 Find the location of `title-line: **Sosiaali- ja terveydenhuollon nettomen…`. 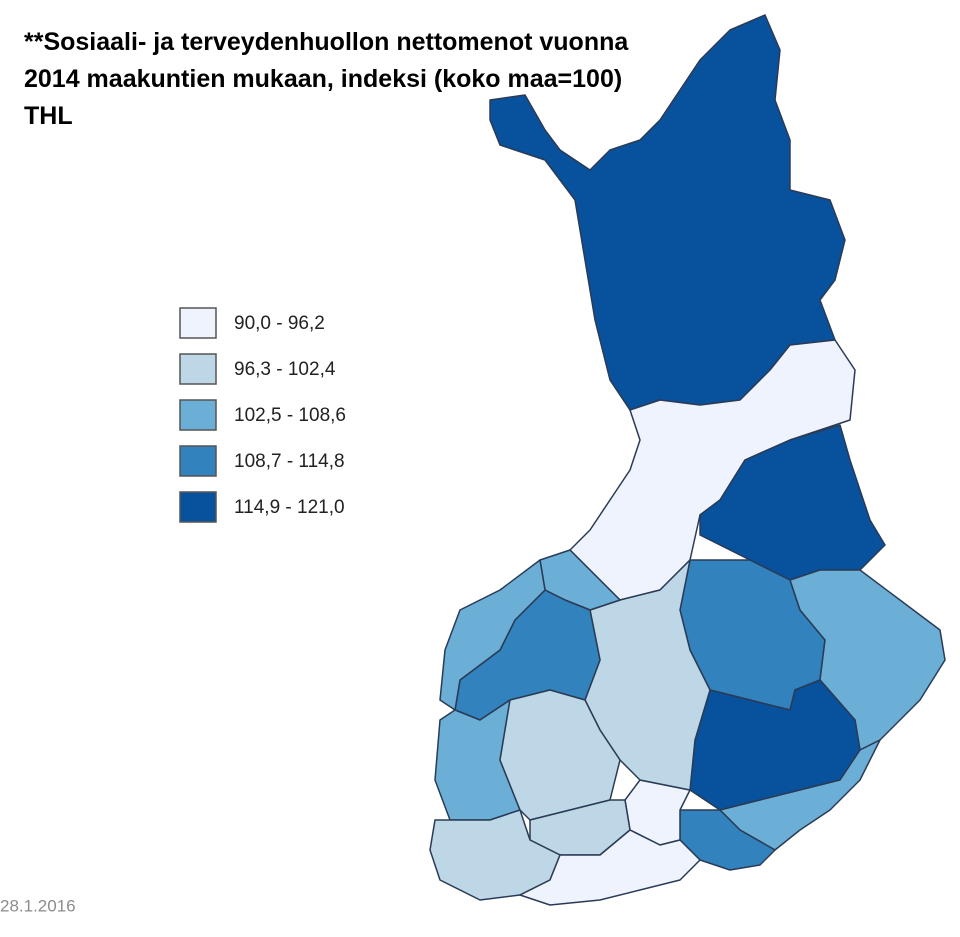

title-line: **Sosiaali- ja terveydenhuollon nettomen… is located at coordinates (326, 42).